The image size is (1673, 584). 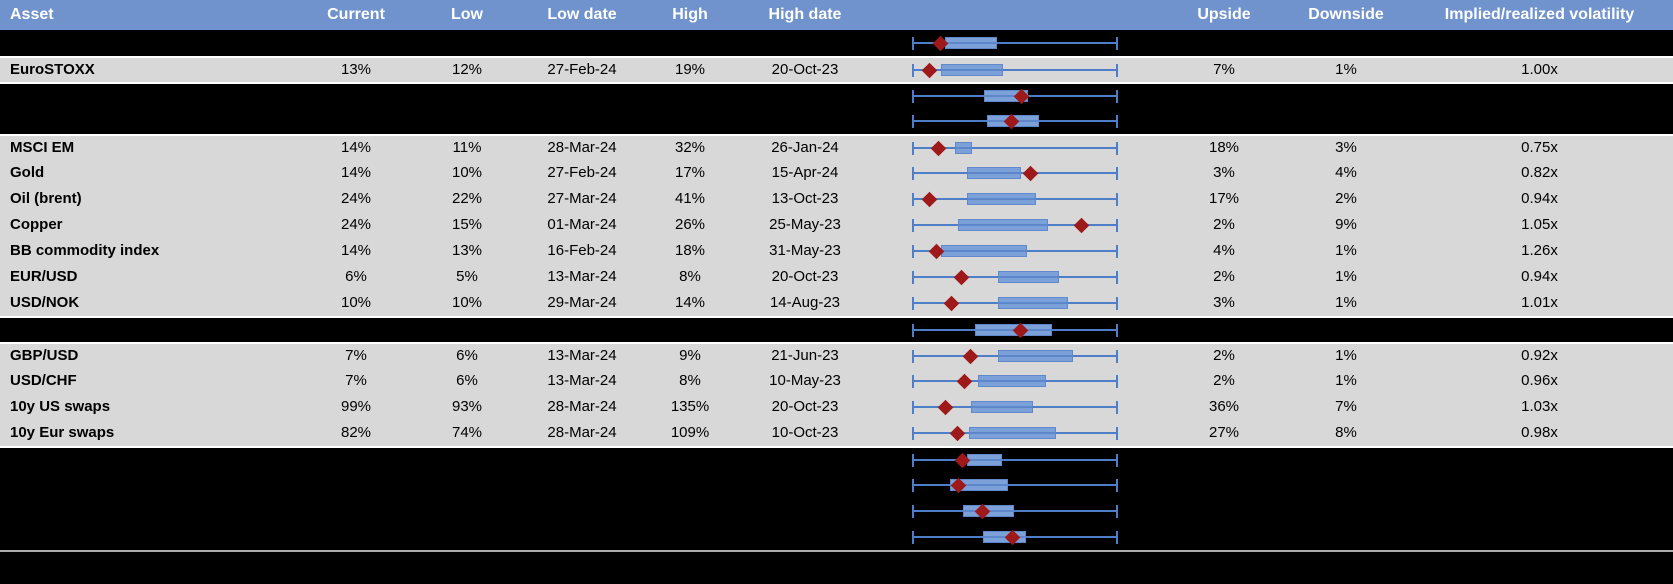 What do you see at coordinates (805, 250) in the screenshot?
I see `high-date-cell: 31-May-23` at bounding box center [805, 250].